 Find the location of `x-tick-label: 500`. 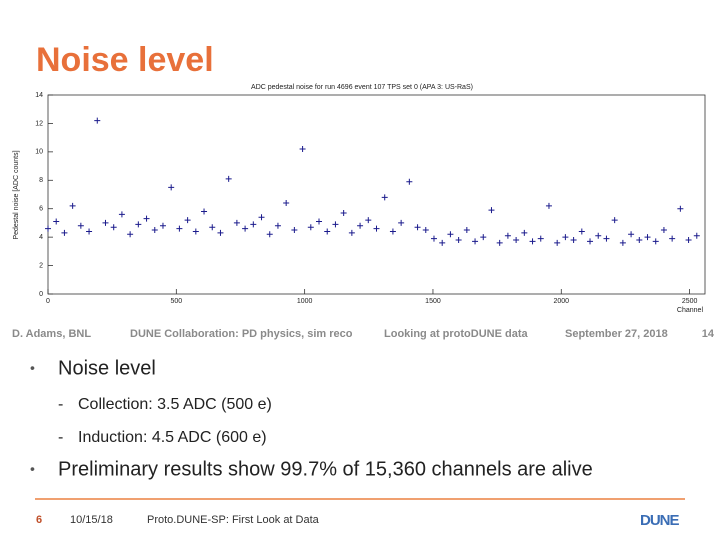

x-tick-label: 500 is located at coordinates (176, 301).